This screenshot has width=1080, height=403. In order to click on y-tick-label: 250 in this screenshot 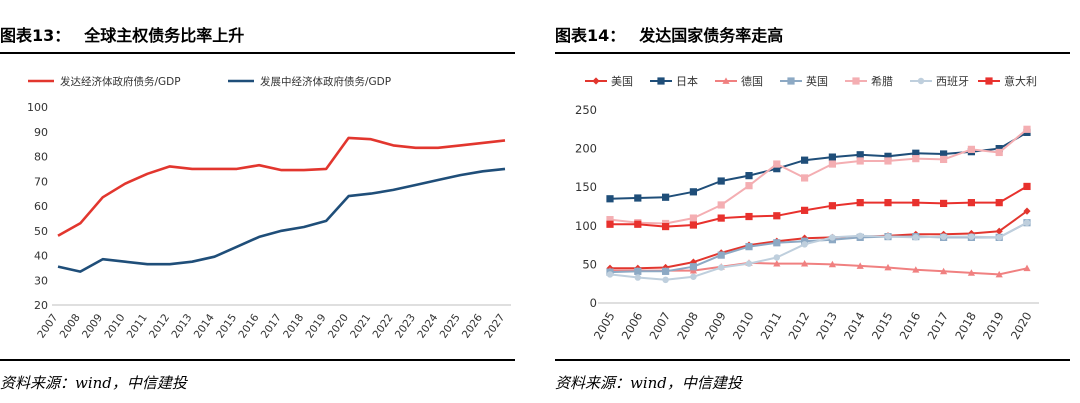, I will do `click(586, 110)`.